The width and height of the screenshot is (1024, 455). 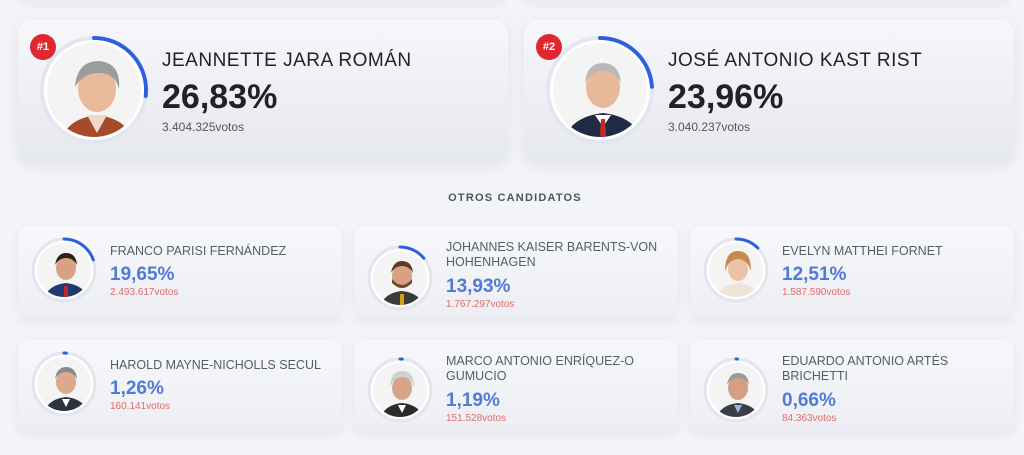 I want to click on candidate-percentage: 0,66%, so click(x=809, y=400).